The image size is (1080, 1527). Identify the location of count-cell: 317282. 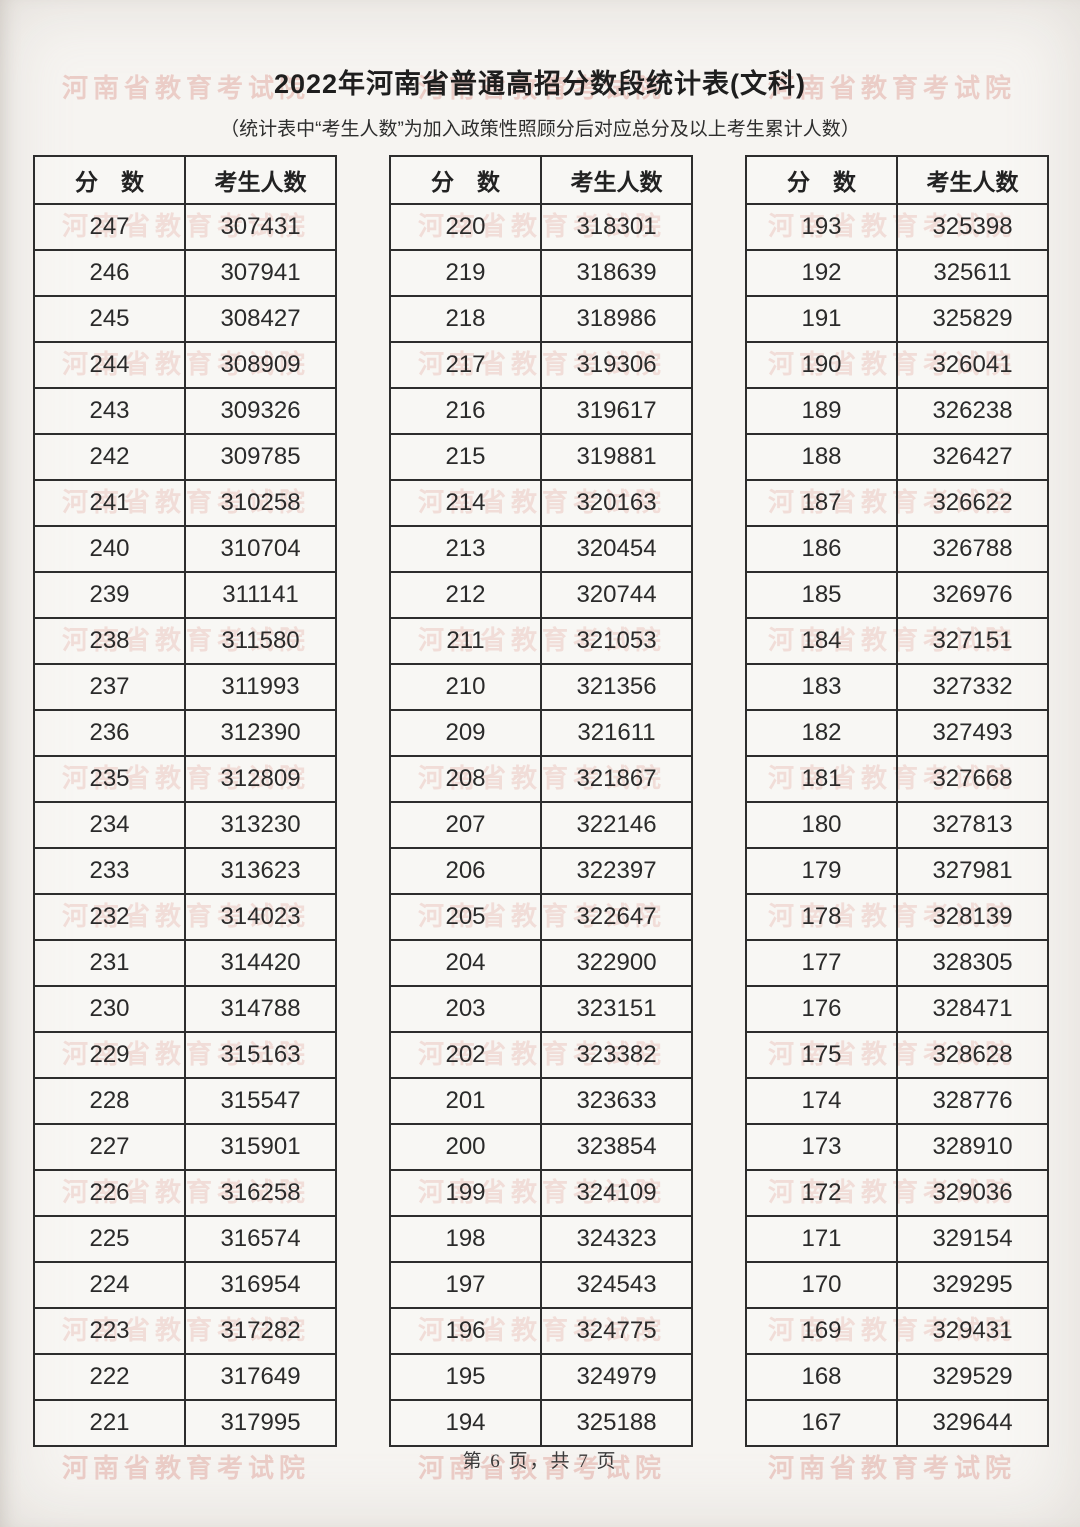
(260, 1331).